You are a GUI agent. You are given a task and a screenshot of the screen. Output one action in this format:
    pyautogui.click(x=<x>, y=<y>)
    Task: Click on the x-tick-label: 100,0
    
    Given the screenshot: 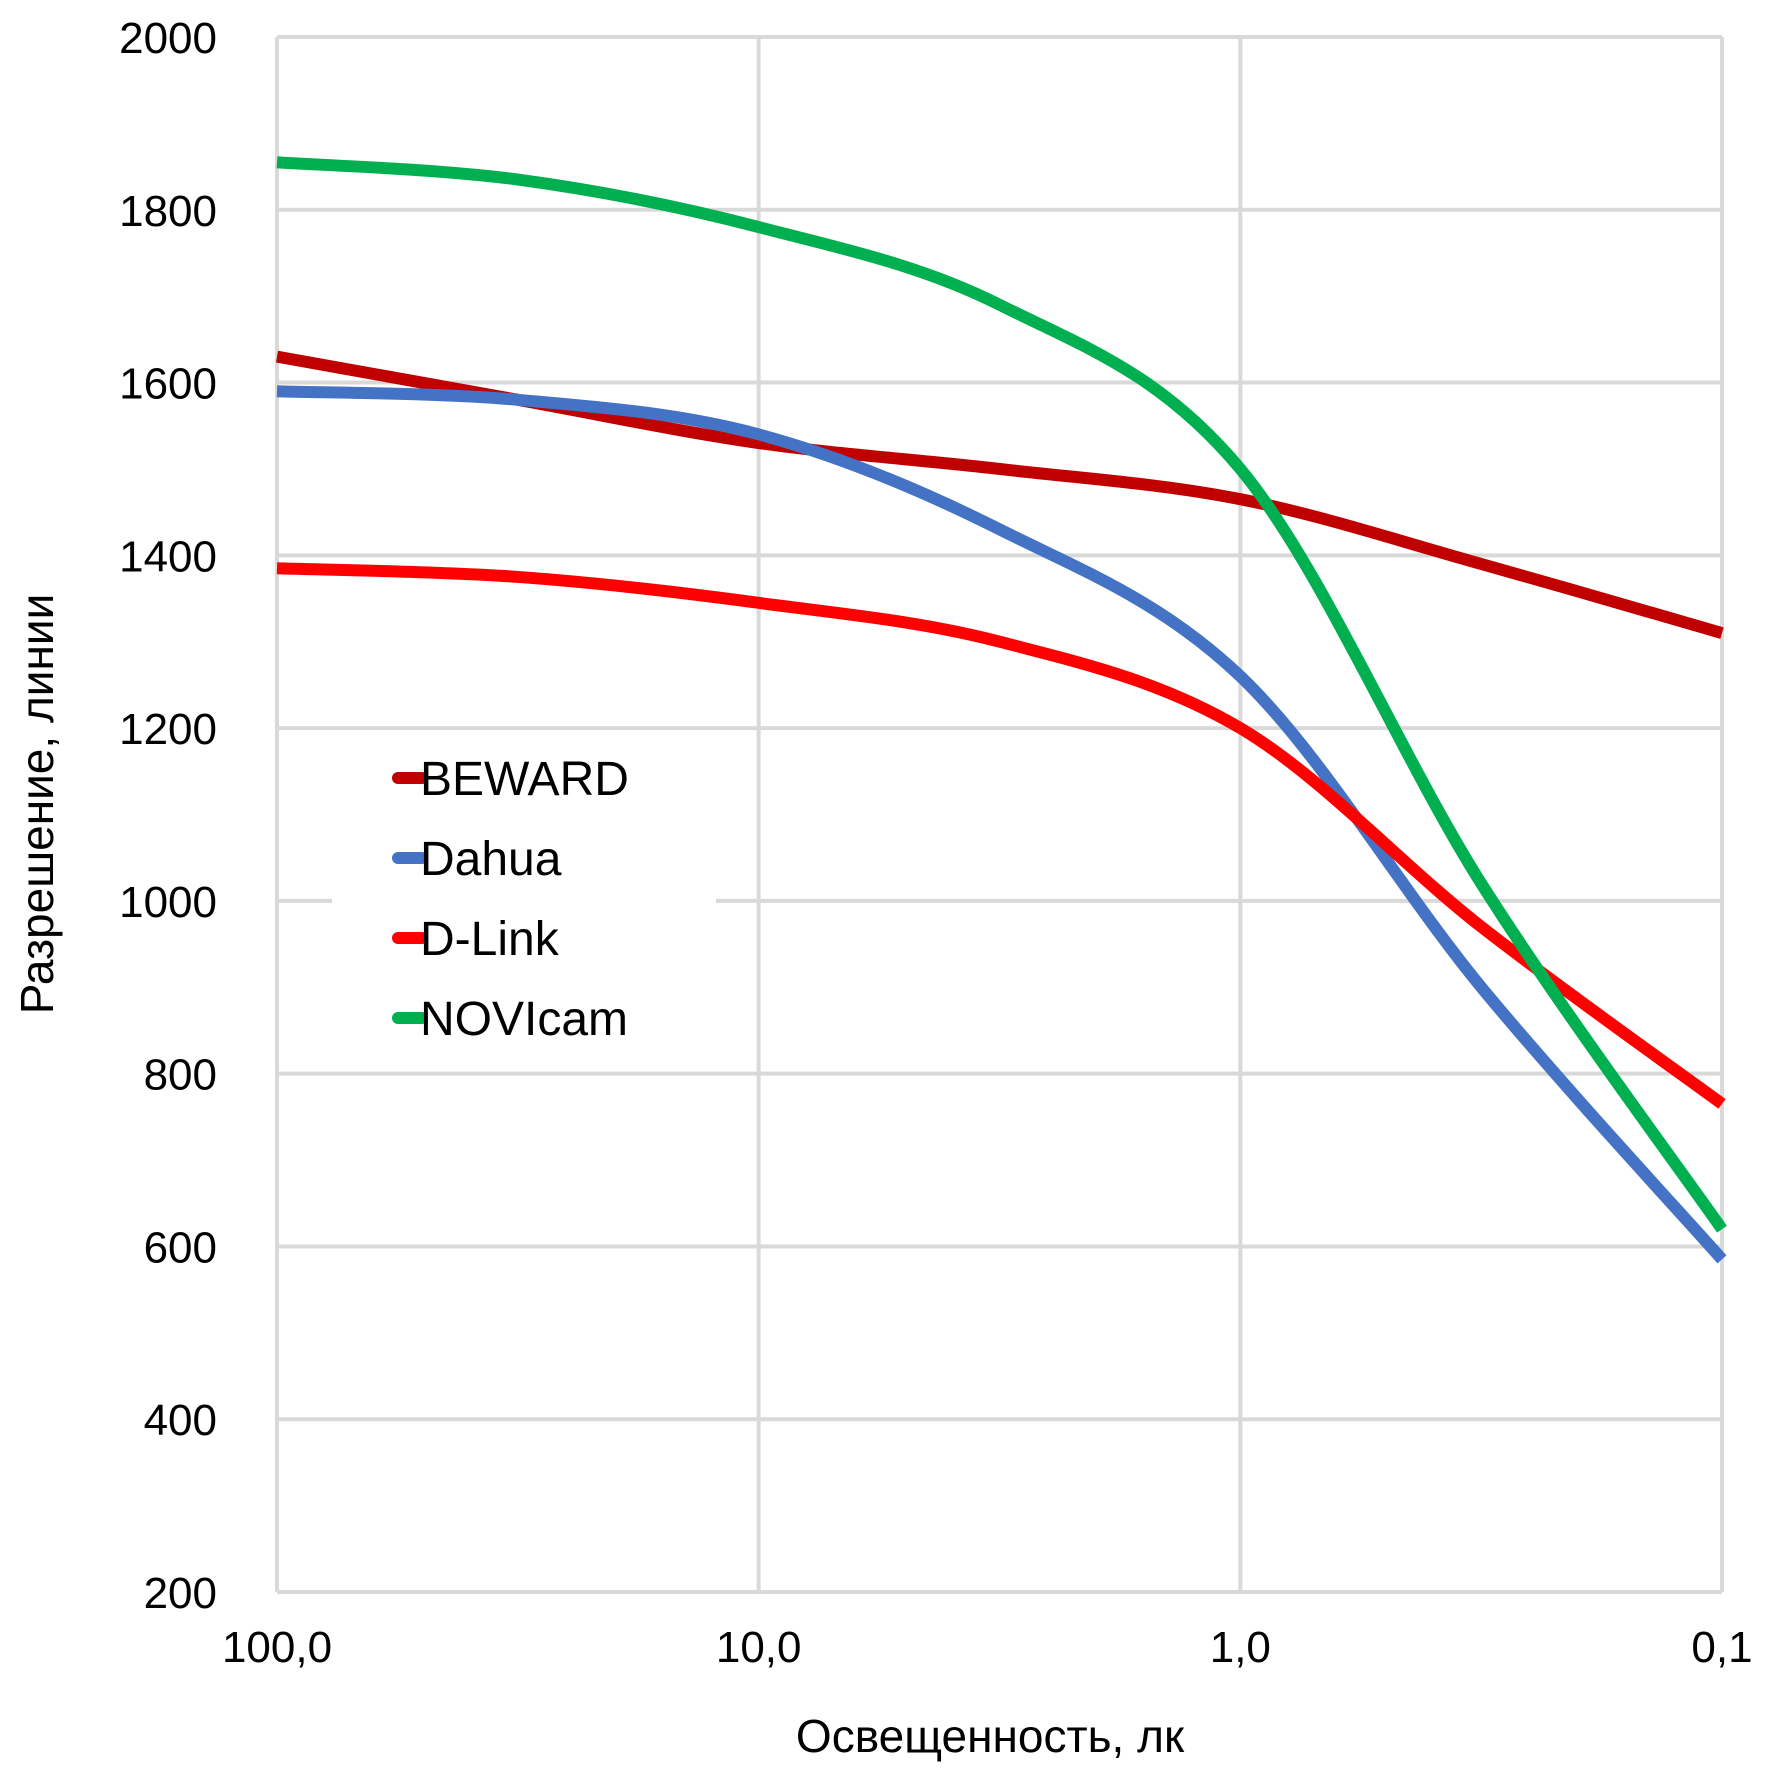 What is the action you would take?
    pyautogui.click(x=277, y=1647)
    